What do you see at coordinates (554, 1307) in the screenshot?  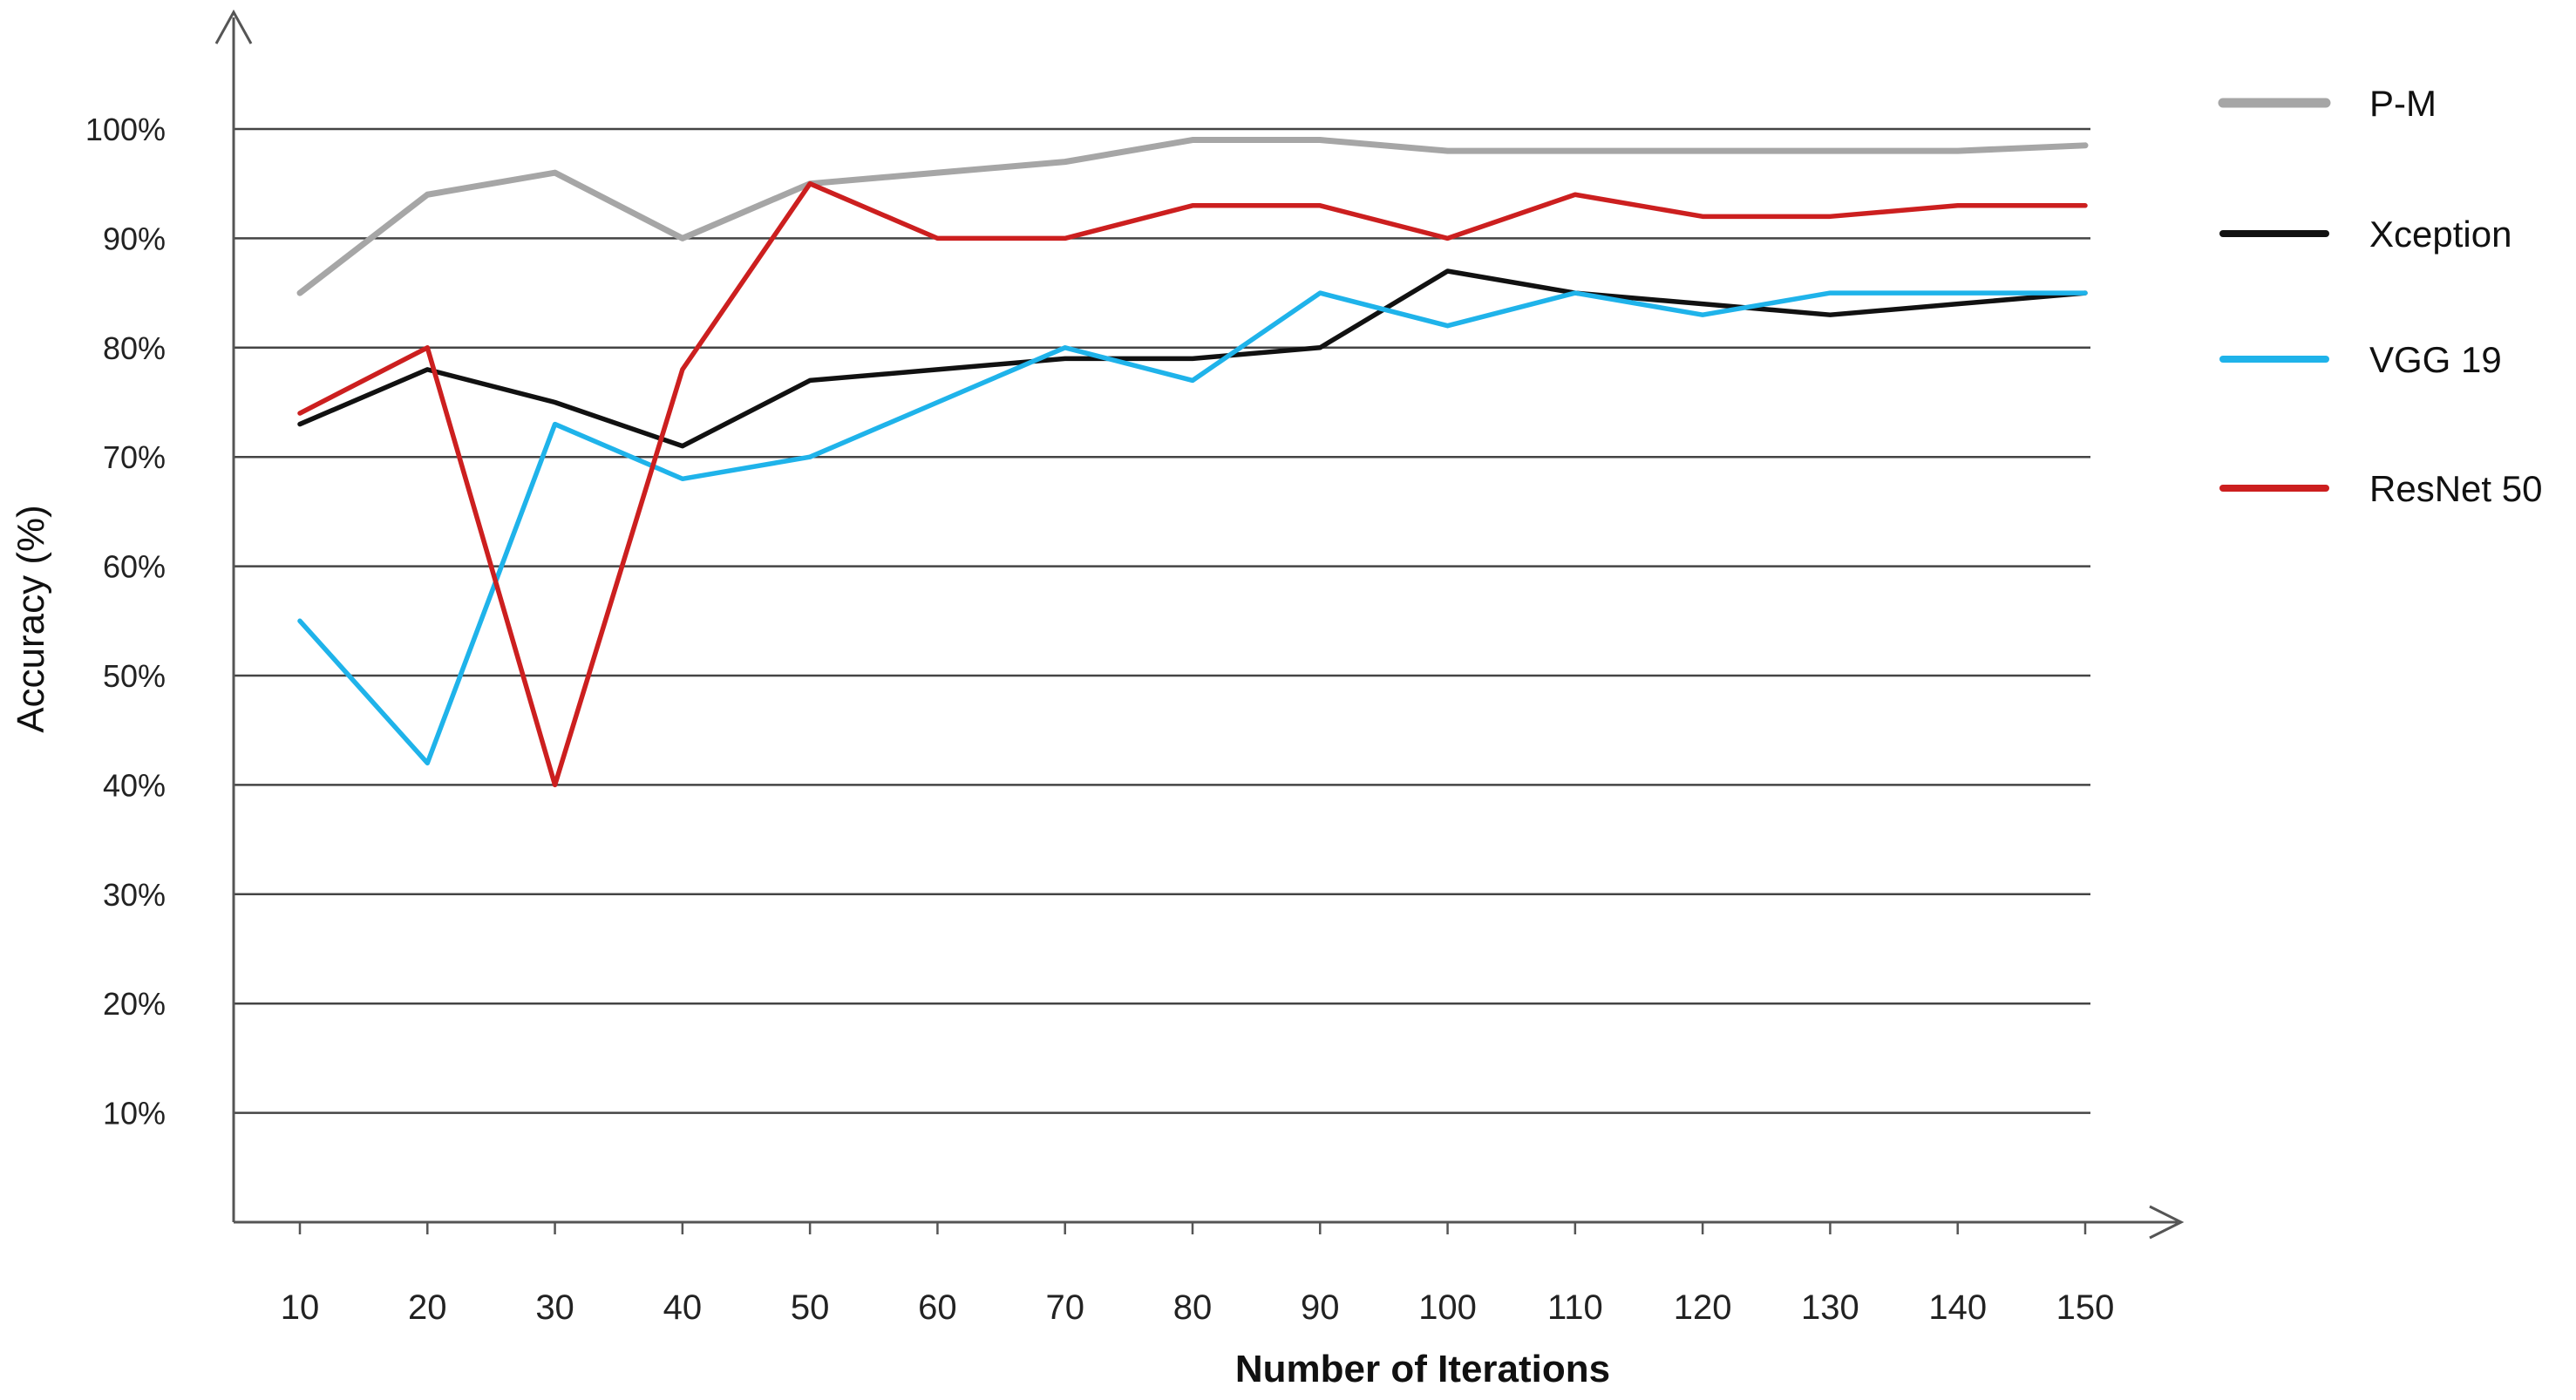 I see `x-tick-label: 30` at bounding box center [554, 1307].